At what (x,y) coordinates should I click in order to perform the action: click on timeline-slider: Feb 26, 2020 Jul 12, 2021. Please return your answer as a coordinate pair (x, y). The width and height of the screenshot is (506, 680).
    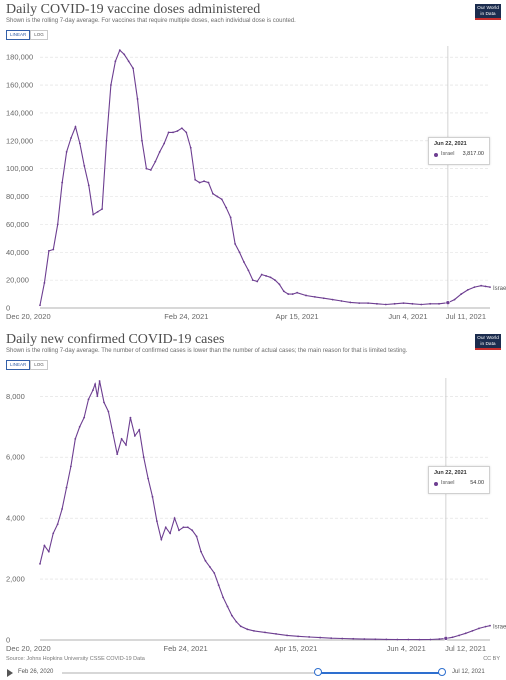
    Looking at the image, I should click on (253, 673).